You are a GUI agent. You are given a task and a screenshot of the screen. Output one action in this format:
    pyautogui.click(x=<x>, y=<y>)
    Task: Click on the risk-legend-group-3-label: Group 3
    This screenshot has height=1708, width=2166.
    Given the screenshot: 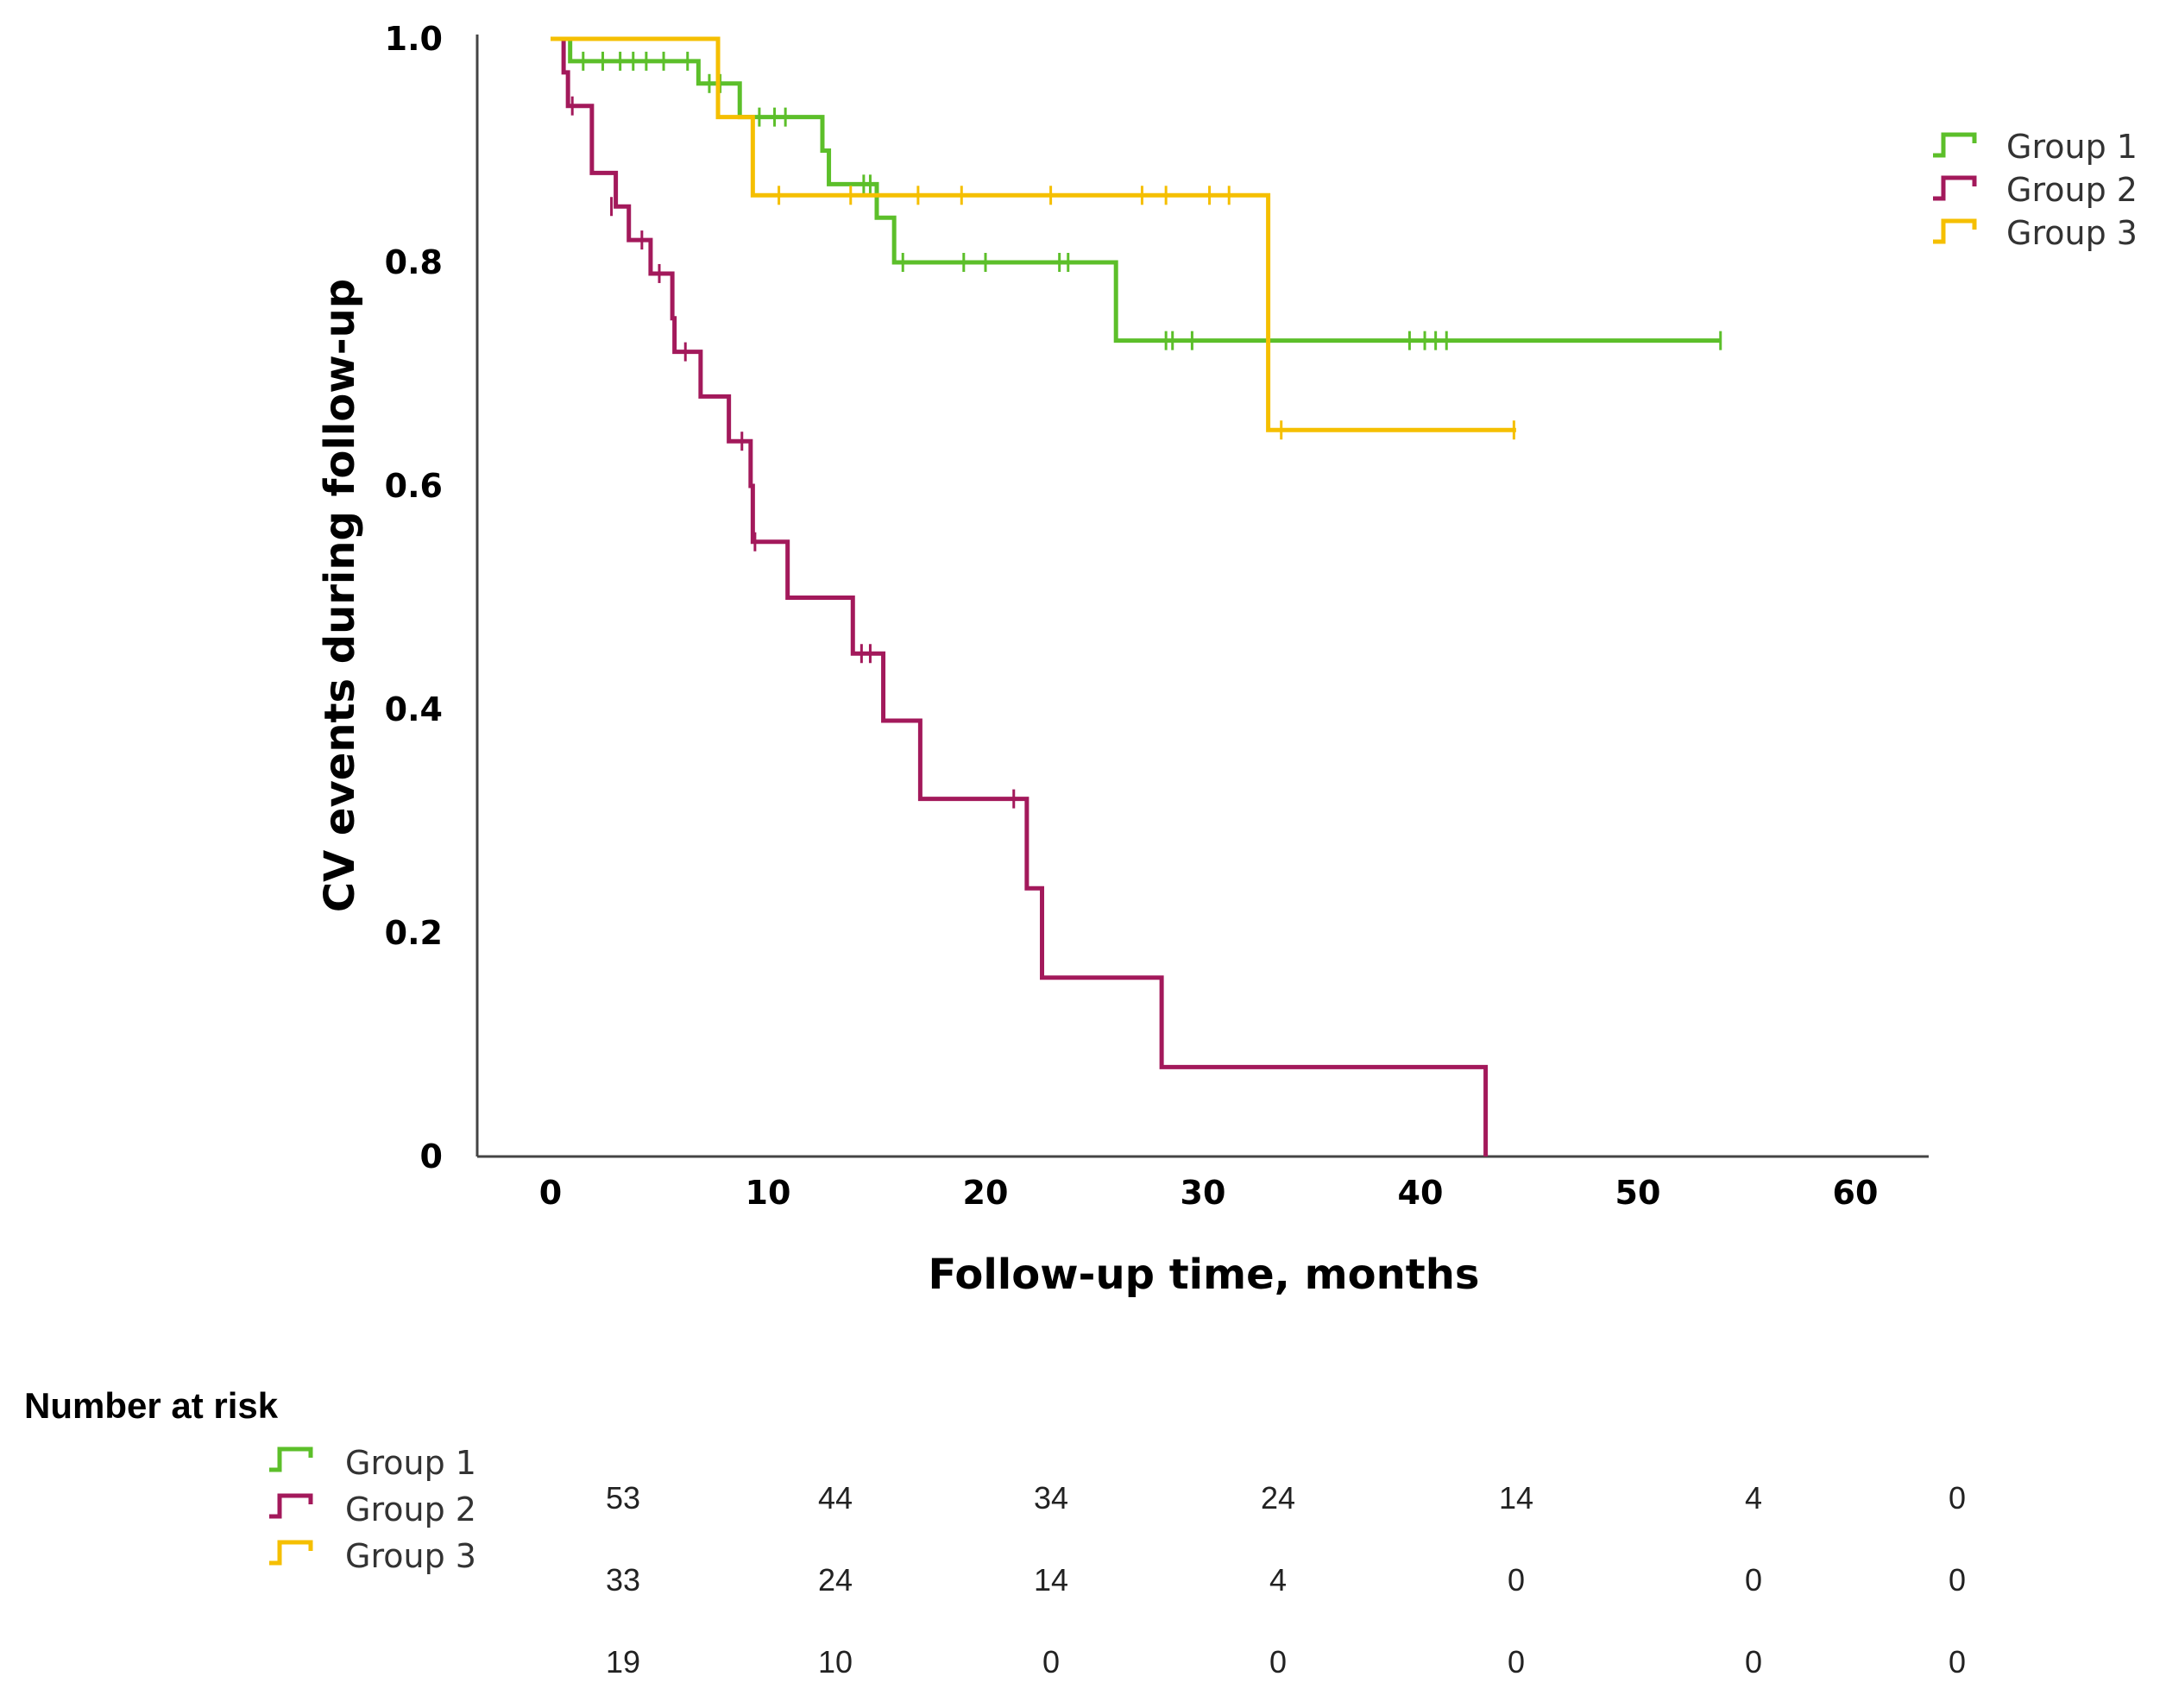 What is the action you would take?
    pyautogui.click(x=410, y=1556)
    